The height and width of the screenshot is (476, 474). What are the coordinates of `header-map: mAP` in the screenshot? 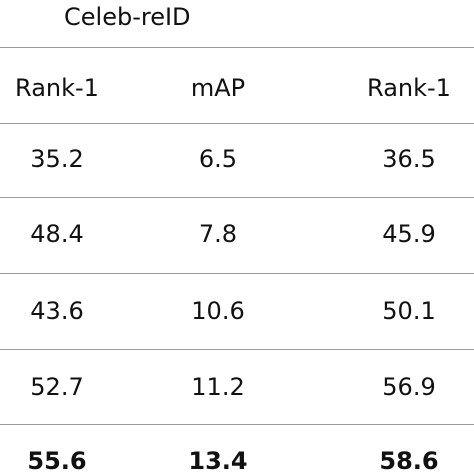 It's located at (218, 88).